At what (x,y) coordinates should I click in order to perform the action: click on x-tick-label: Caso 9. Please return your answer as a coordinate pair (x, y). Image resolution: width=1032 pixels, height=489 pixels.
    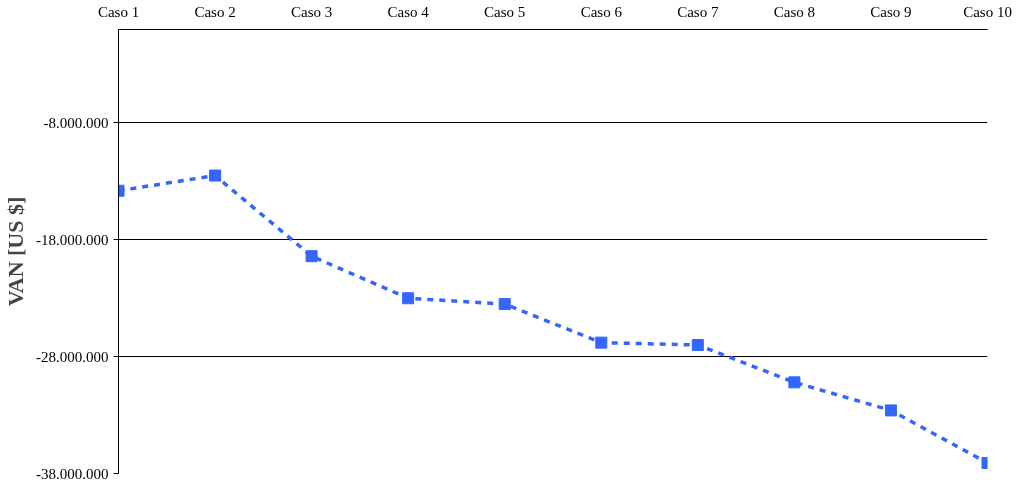
    Looking at the image, I should click on (891, 11).